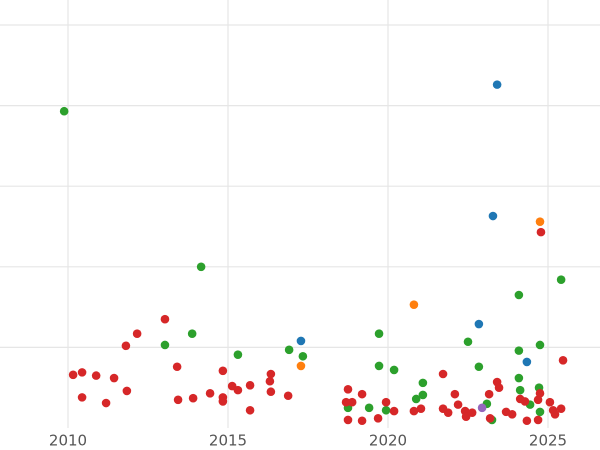  Describe the element at coordinates (68, 441) in the screenshot. I see `x-tick-label: 2010` at that location.